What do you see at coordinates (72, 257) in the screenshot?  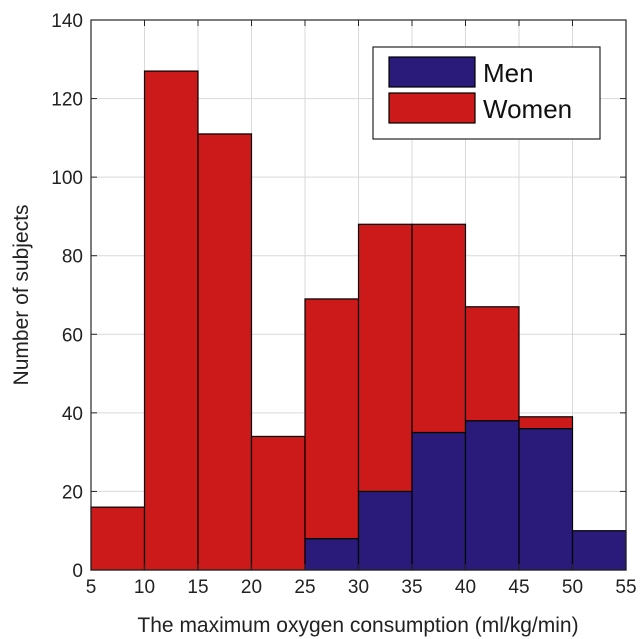 I see `y-tick-label-80: 80` at bounding box center [72, 257].